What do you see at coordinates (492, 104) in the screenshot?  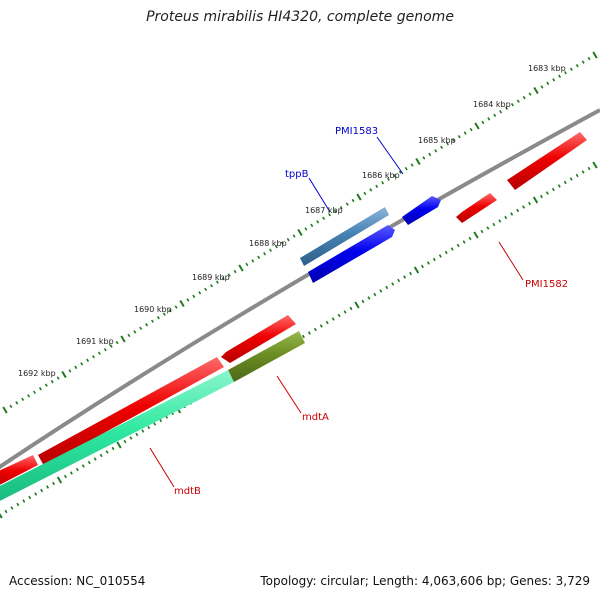 I see `kbp-label-1684: 1684 kbp` at bounding box center [492, 104].